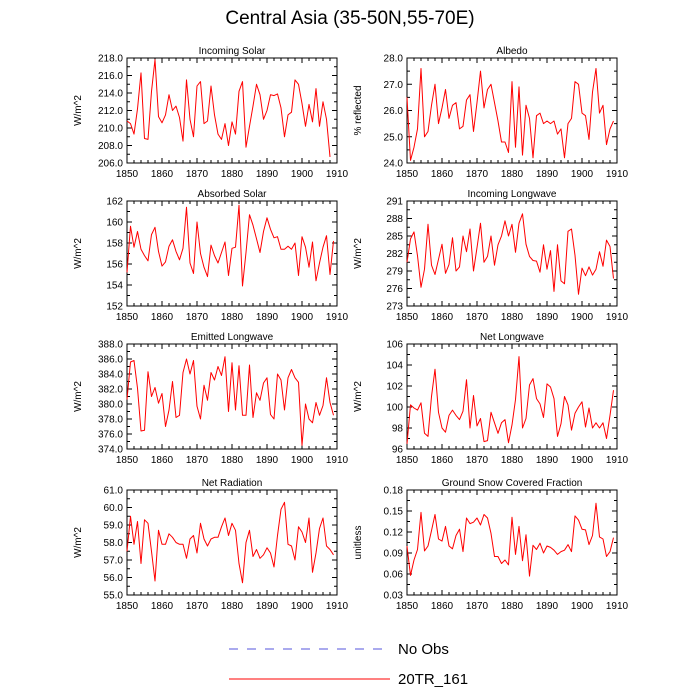 The height and width of the screenshot is (700, 700). What do you see at coordinates (394, 408) in the screenshot?
I see `panel-6-ytick-label: 100` at bounding box center [394, 408].